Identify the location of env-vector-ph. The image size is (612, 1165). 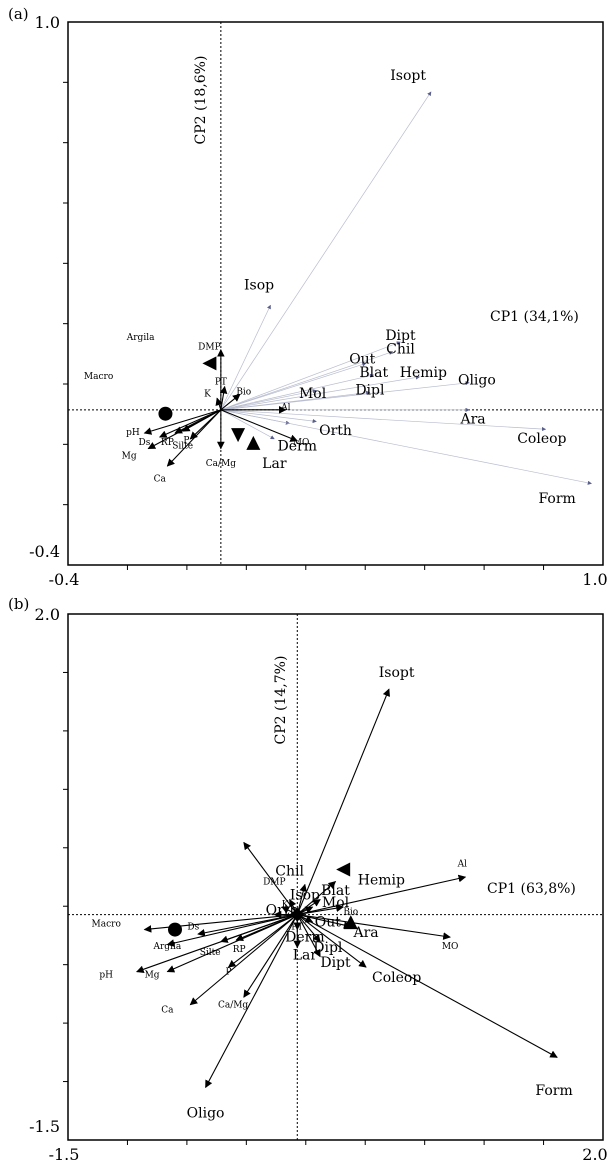
(182, 422).